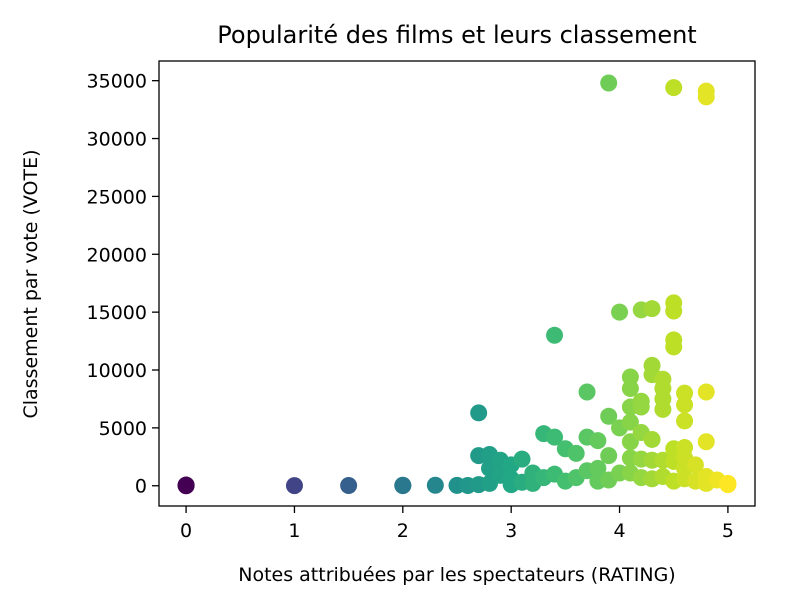 The width and height of the screenshot is (795, 607). Describe the element at coordinates (117, 255) in the screenshot. I see `y-tick-label: 20000` at that location.